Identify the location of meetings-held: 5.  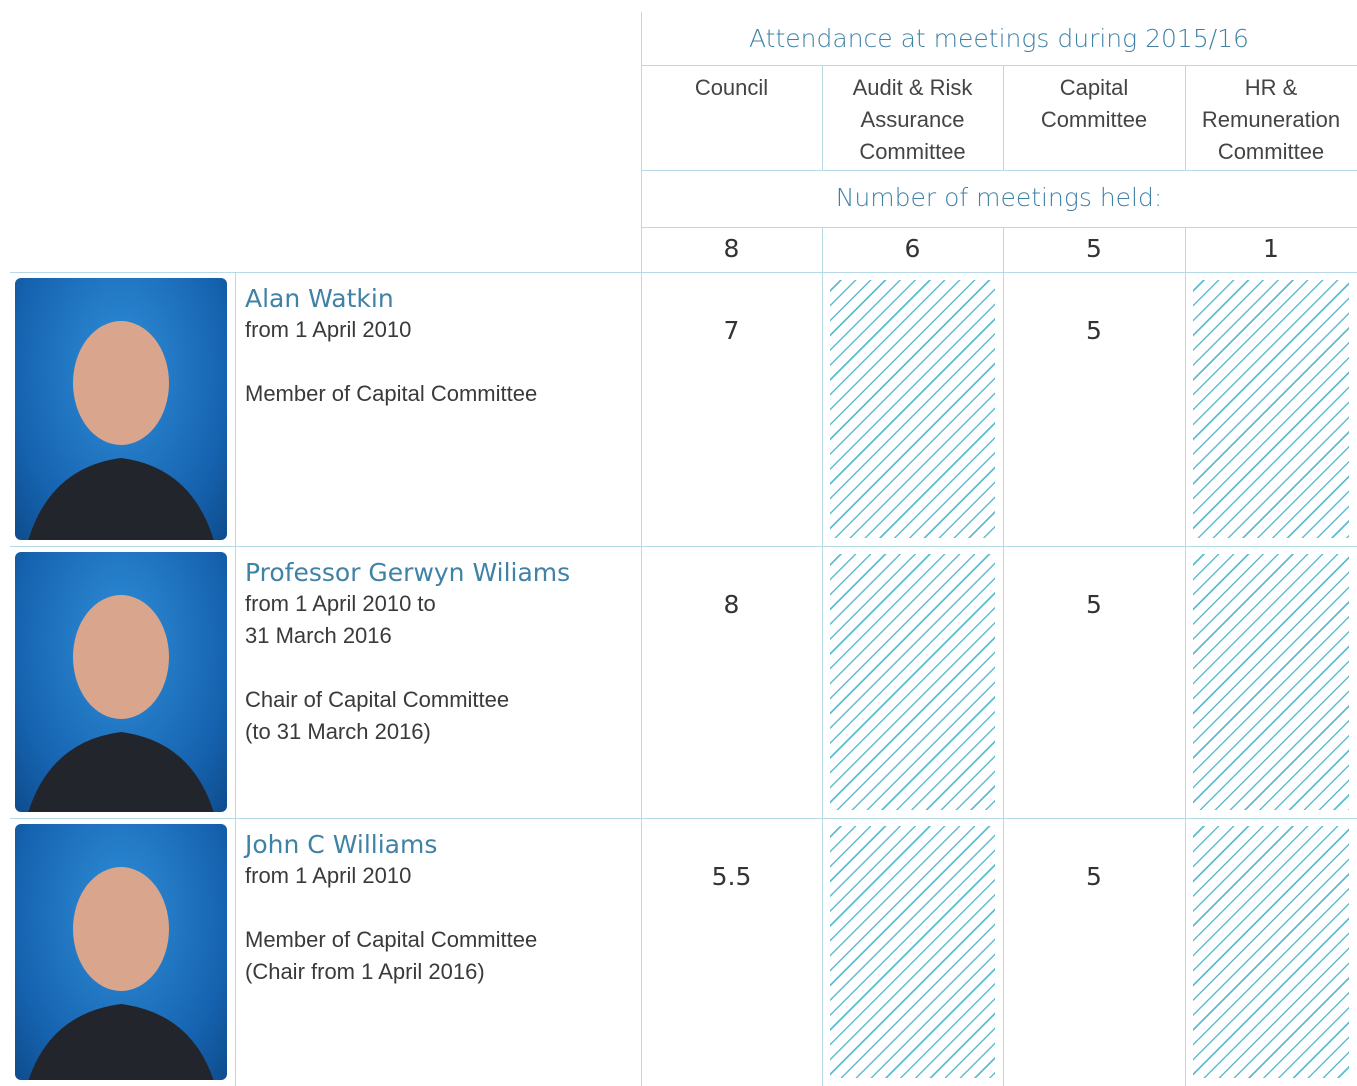
(1094, 248).